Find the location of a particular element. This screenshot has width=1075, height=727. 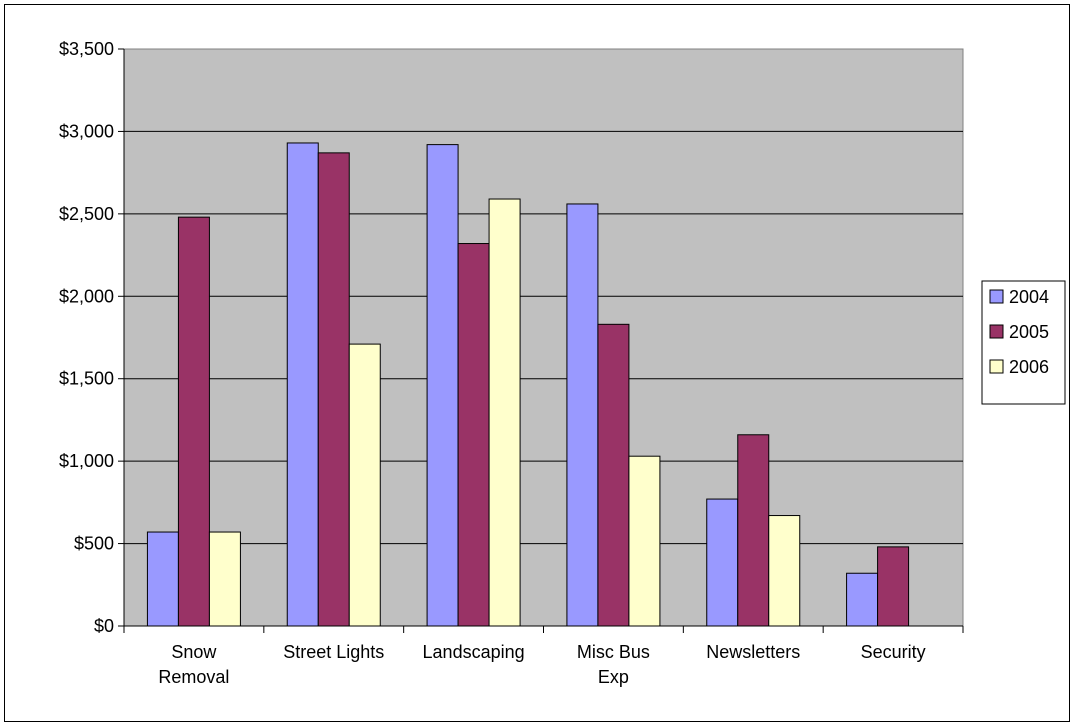

x-tick-label: Street Lights is located at coordinates (333, 652).